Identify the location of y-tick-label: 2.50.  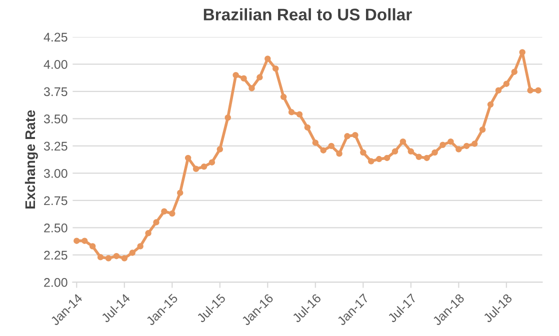
(56, 228).